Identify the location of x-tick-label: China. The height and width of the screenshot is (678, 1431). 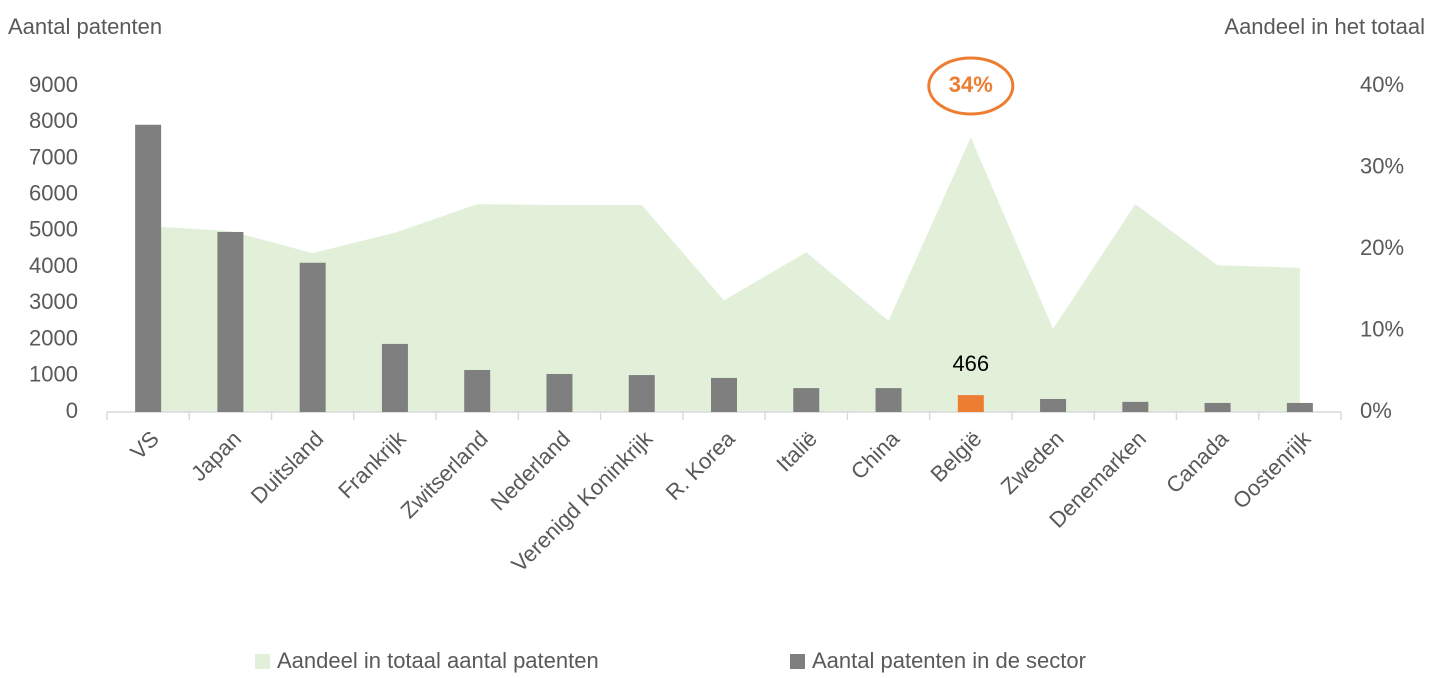
(875, 454).